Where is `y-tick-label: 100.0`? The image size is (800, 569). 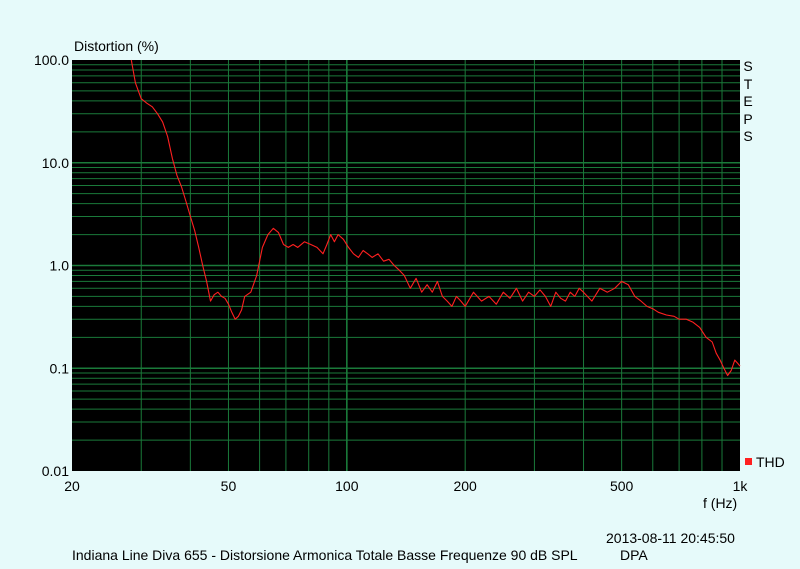
y-tick-label: 100.0 is located at coordinates (51, 60).